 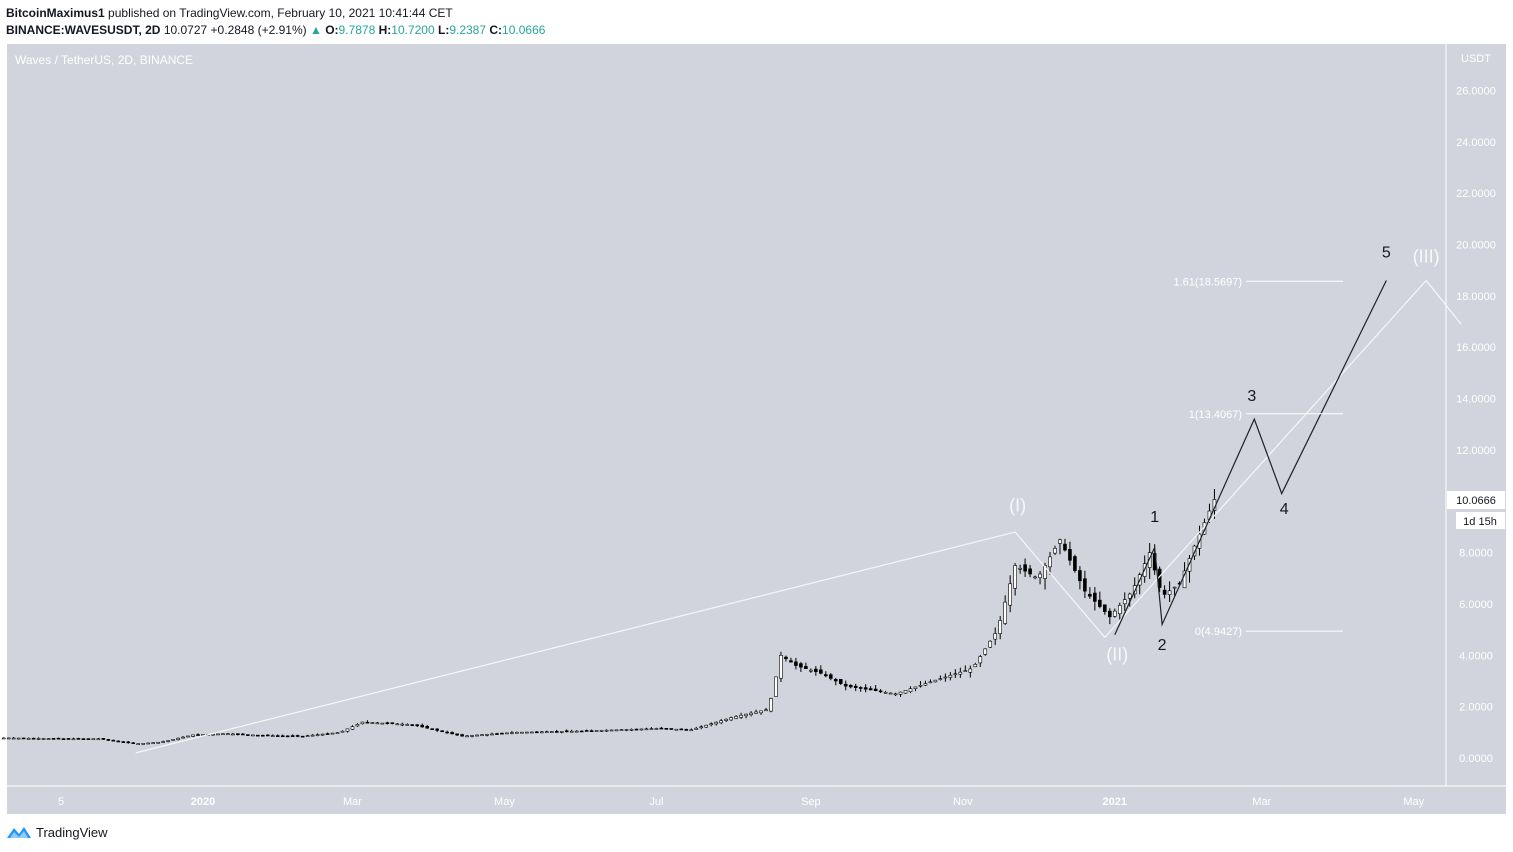 I want to click on y-tick-label: 14.0000, so click(x=1476, y=400).